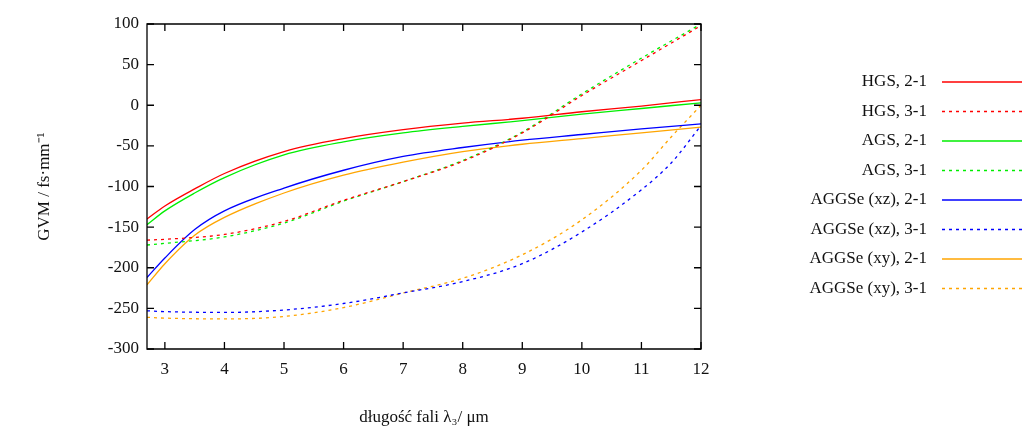 This screenshot has width=1026, height=432. I want to click on y-tick-label: -200, so click(123, 267).